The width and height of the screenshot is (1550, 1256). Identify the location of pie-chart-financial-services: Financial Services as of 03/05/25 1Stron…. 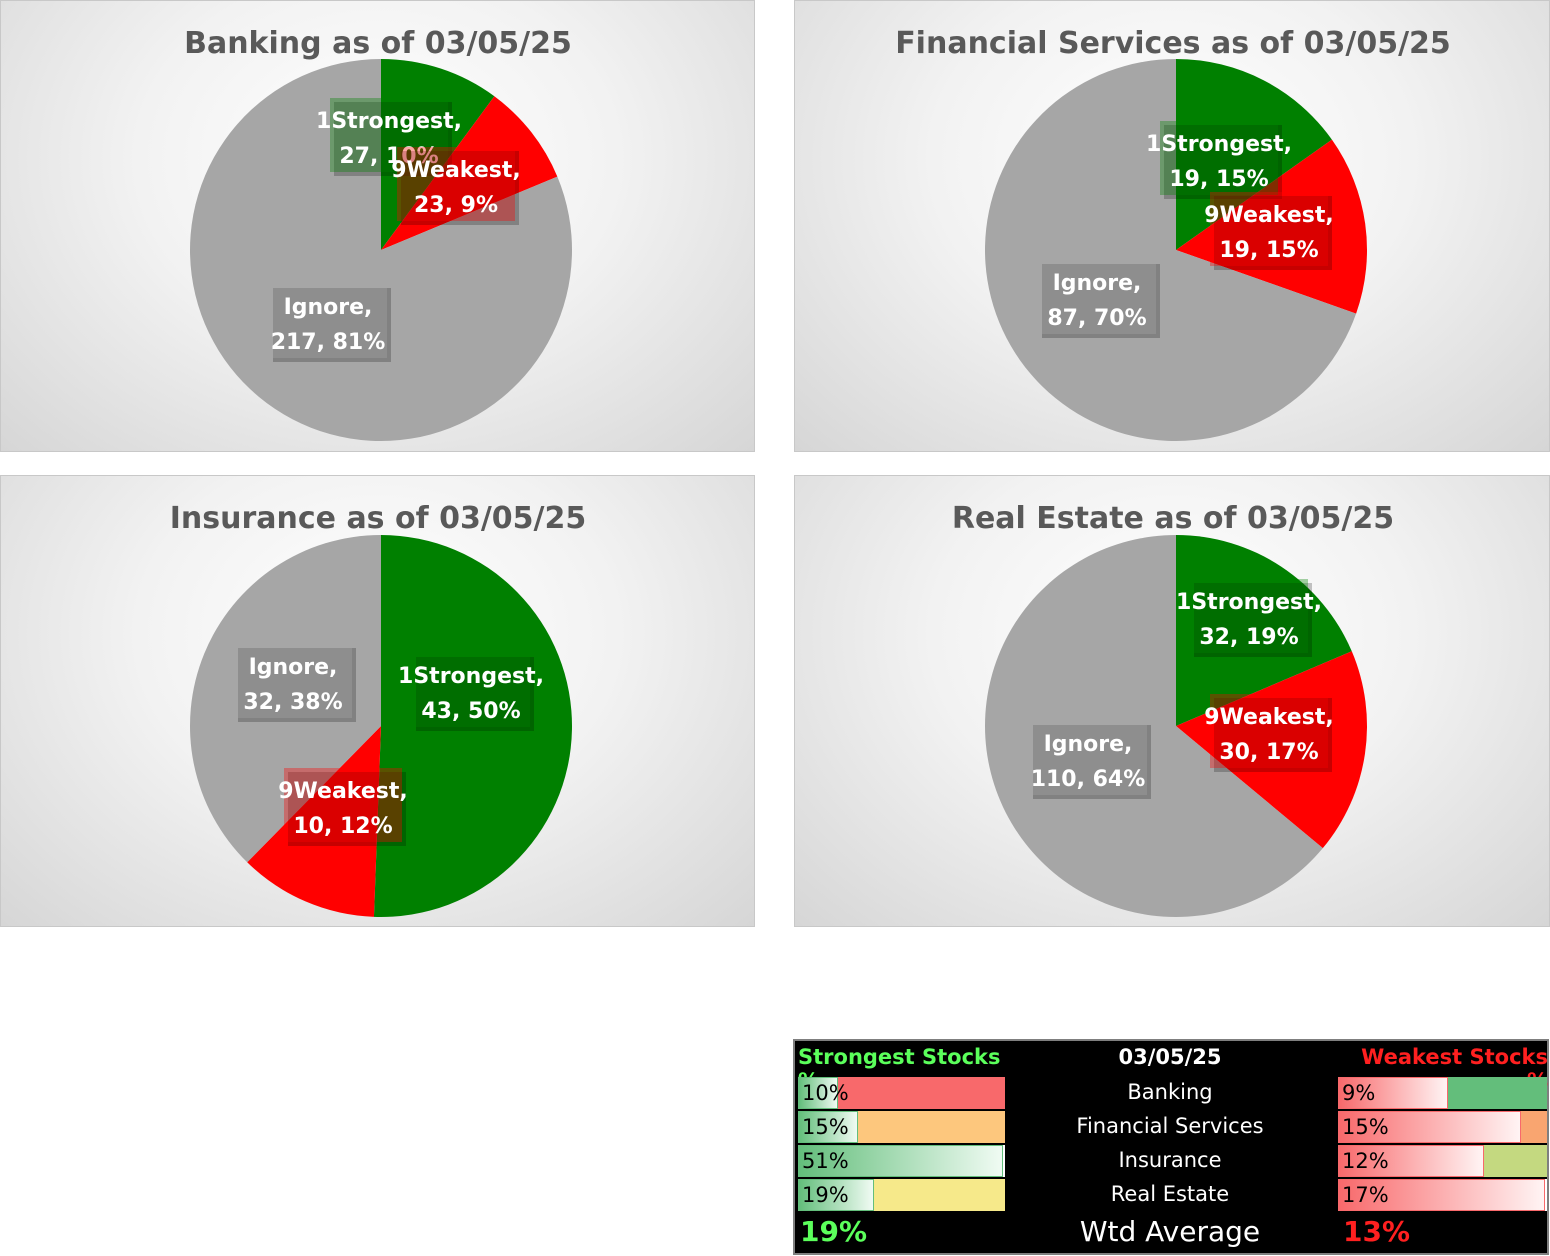
(1173, 233).